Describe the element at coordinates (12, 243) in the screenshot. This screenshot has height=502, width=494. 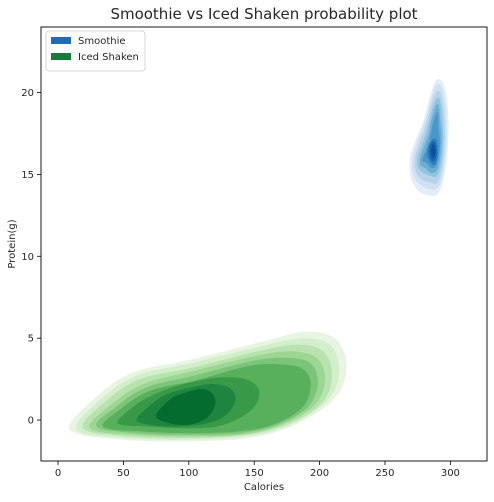
I see `y-axis-label: Protein(g)` at that location.